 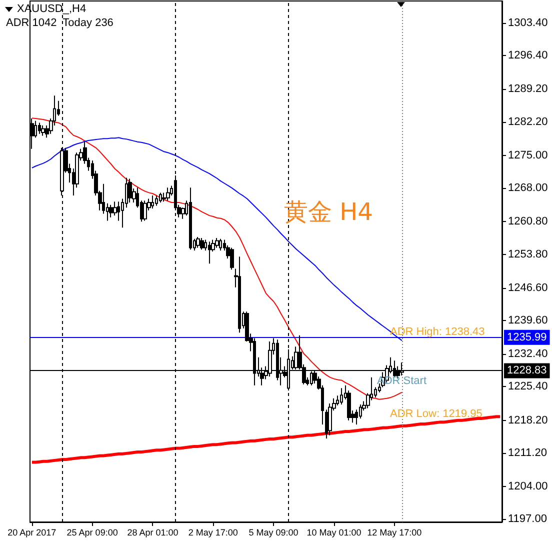 I want to click on x-tick-label: 25 Apr 09:00, so click(x=92, y=533).